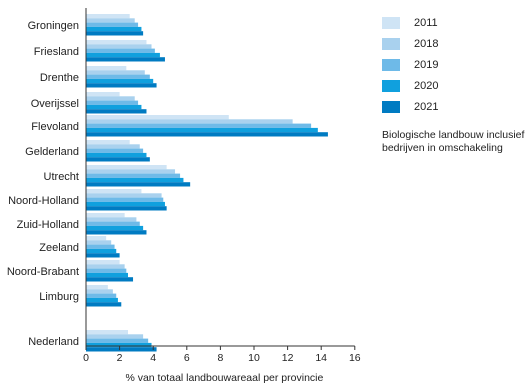 The height and width of the screenshot is (383, 528). I want to click on bar-flevoland-2021, so click(207, 134).